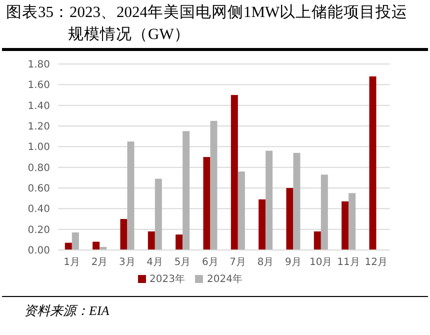 The image size is (430, 335). Describe the element at coordinates (72, 262) in the screenshot. I see `x-tick-label: 1月` at that location.